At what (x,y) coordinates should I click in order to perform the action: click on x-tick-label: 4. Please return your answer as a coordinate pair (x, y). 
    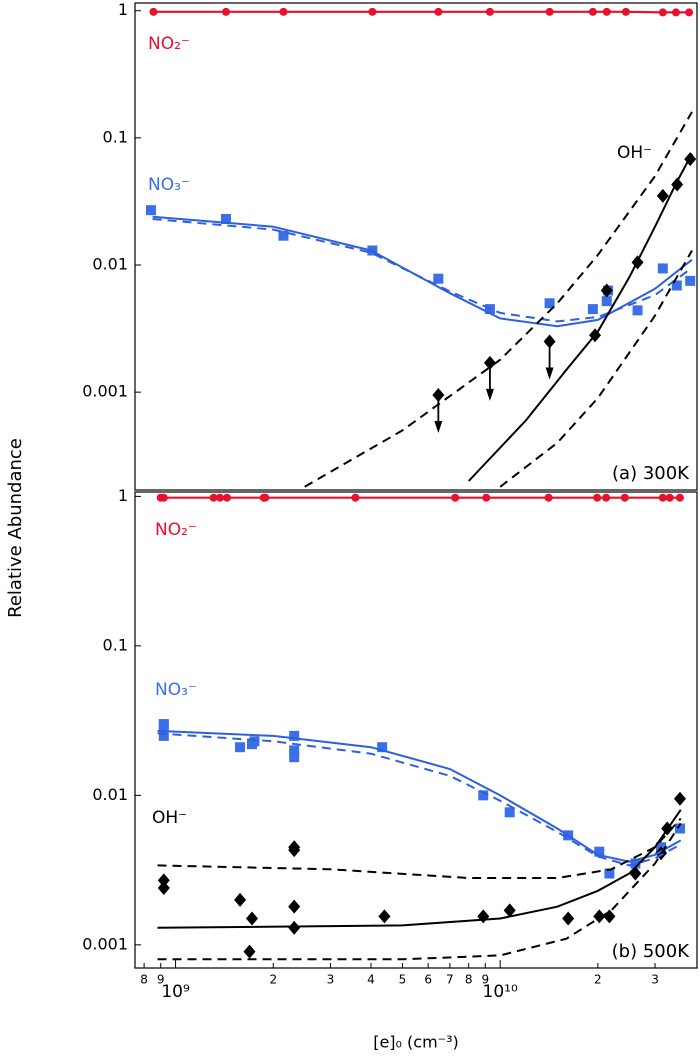
    Looking at the image, I should click on (371, 980).